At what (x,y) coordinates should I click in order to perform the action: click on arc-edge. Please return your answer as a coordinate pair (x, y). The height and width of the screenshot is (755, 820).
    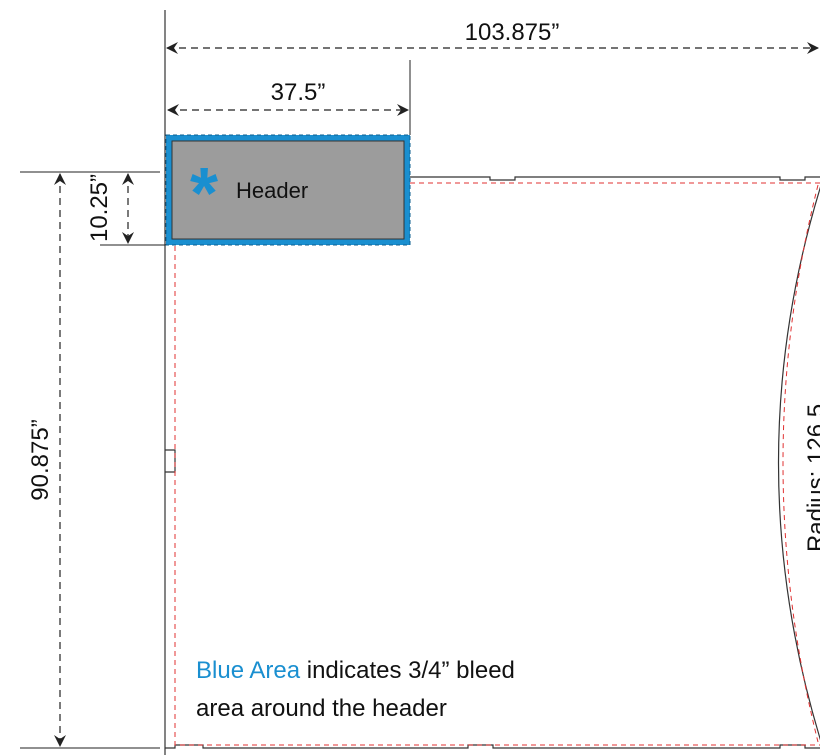
    Looking at the image, I should click on (798, 463).